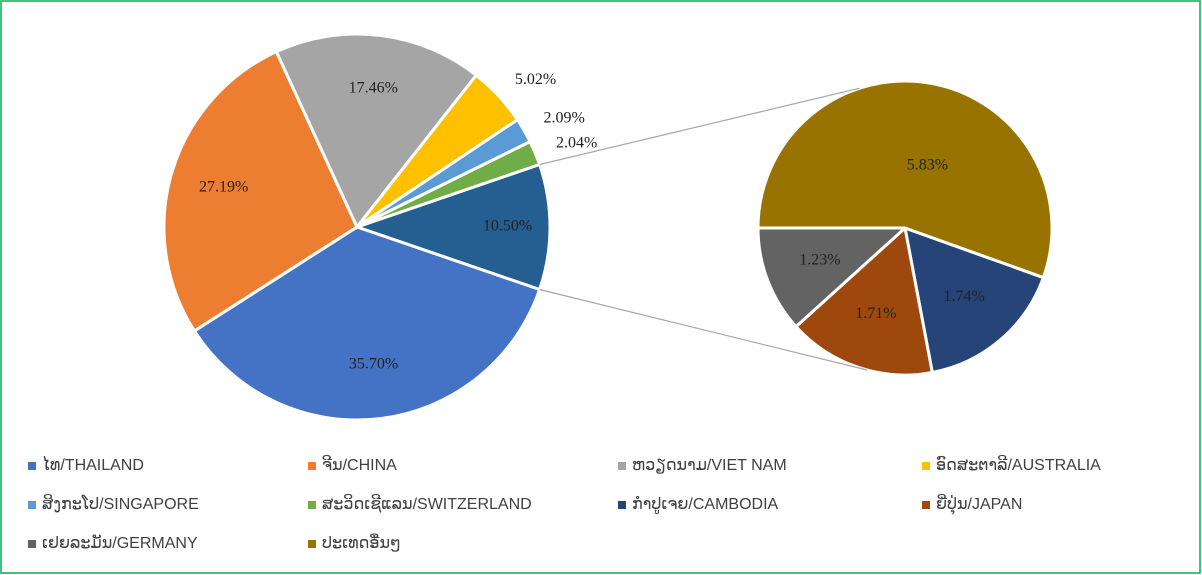 The height and width of the screenshot is (575, 1202). What do you see at coordinates (819, 259) in the screenshot?
I see `data-label: 1.23%` at bounding box center [819, 259].